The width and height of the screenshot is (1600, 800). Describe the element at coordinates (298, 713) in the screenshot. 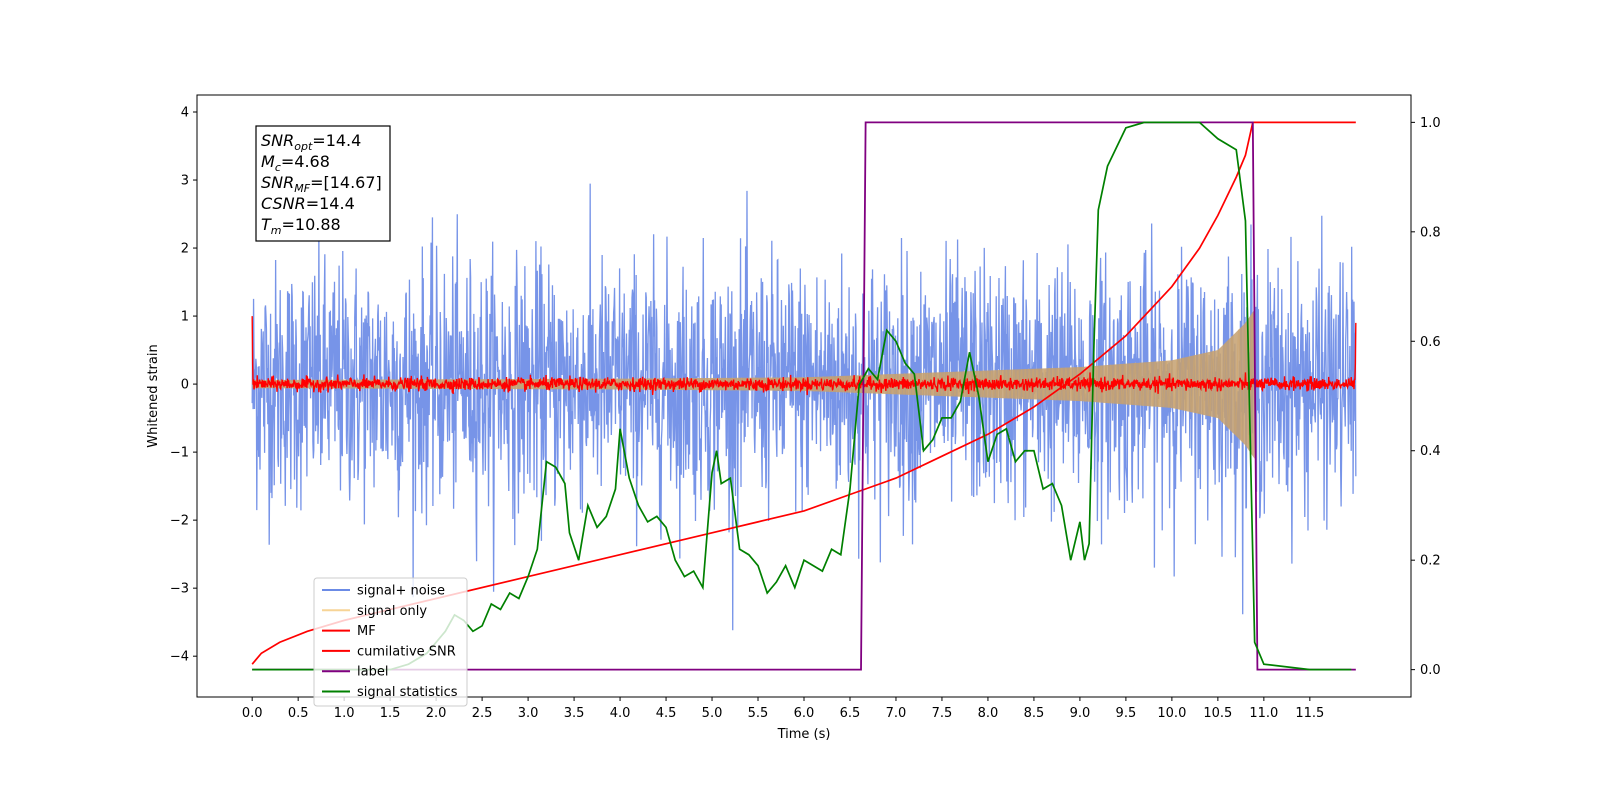

I see `x-tick-label: 0.5` at that location.